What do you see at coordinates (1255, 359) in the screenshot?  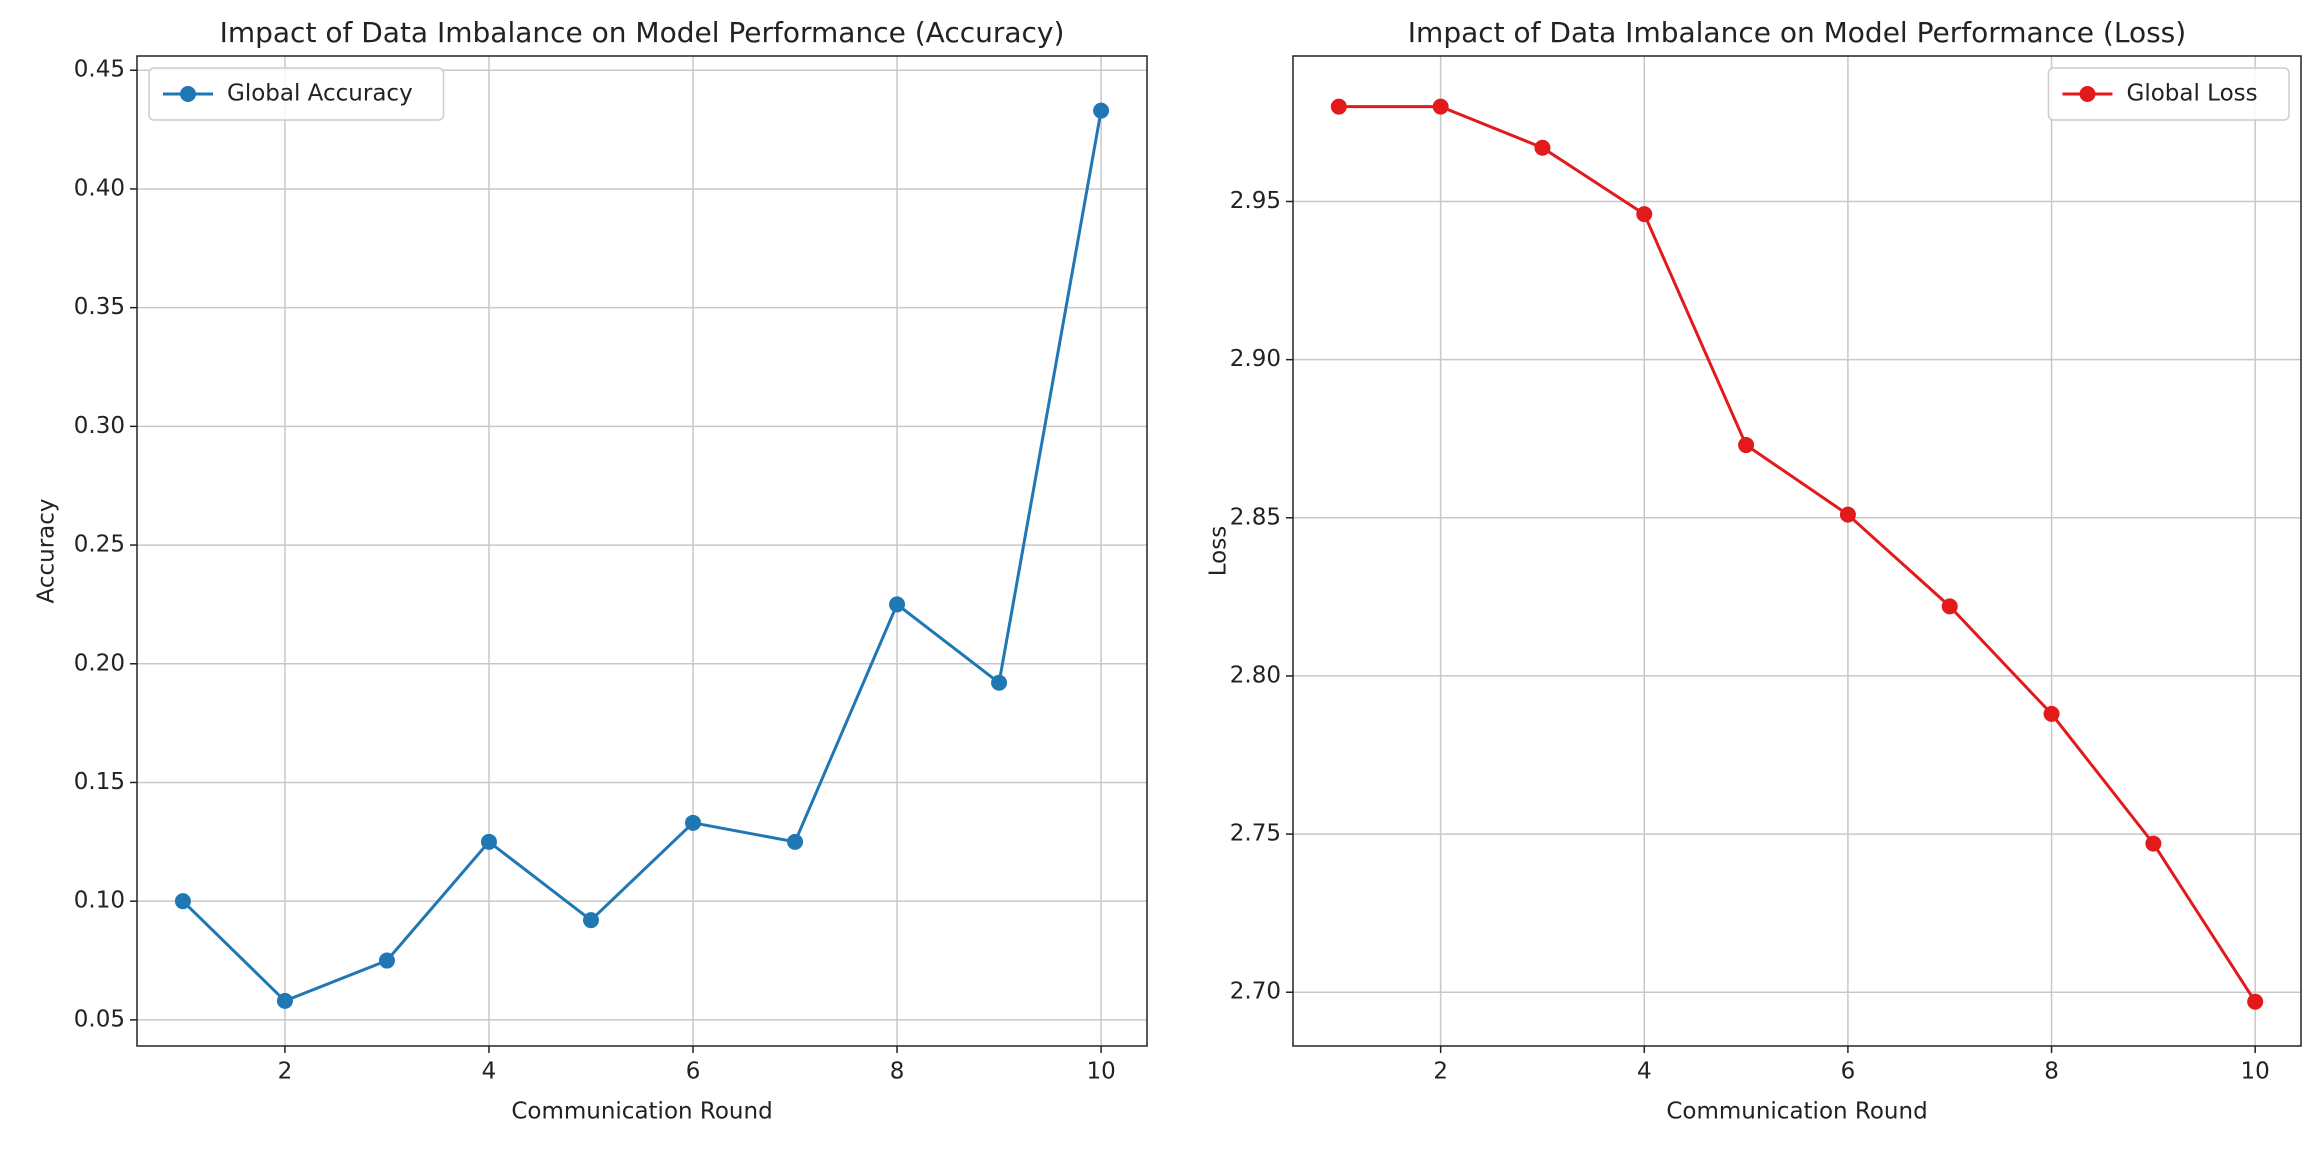 I see `y-tick-label: 2.90` at bounding box center [1255, 359].